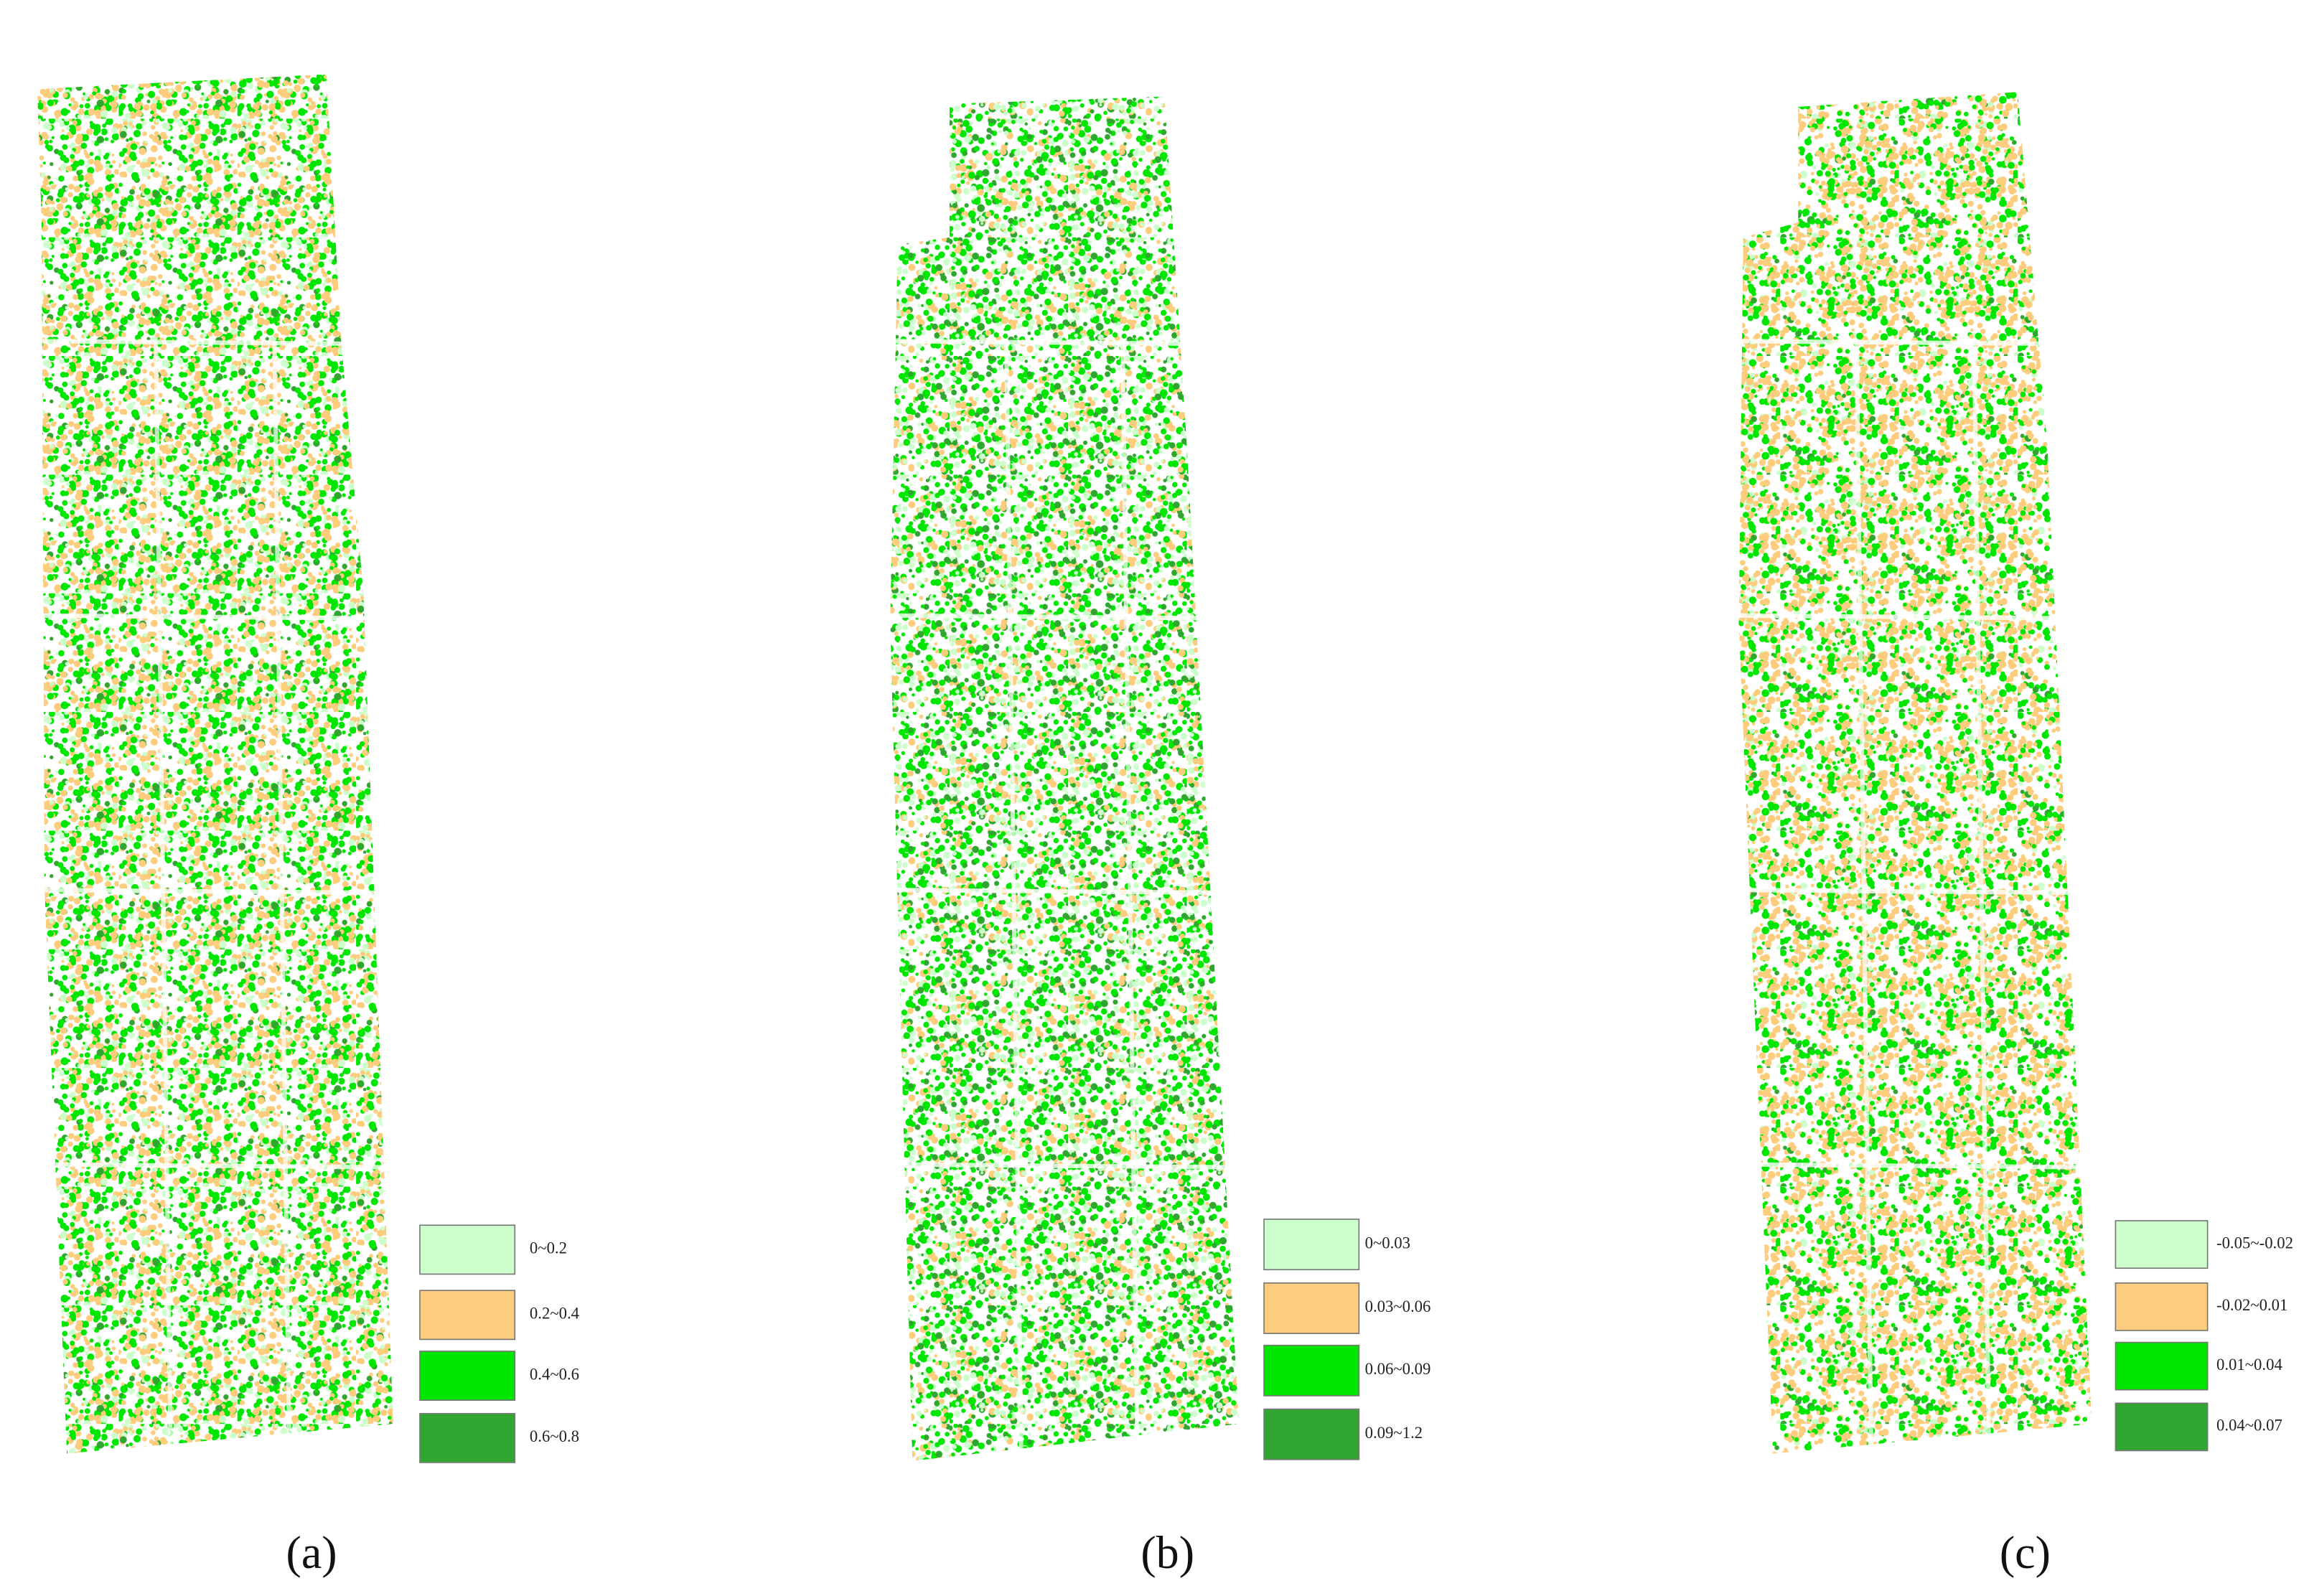 The height and width of the screenshot is (1596, 2304). What do you see at coordinates (2025, 1552) in the screenshot?
I see `panel-caption: (c)` at bounding box center [2025, 1552].